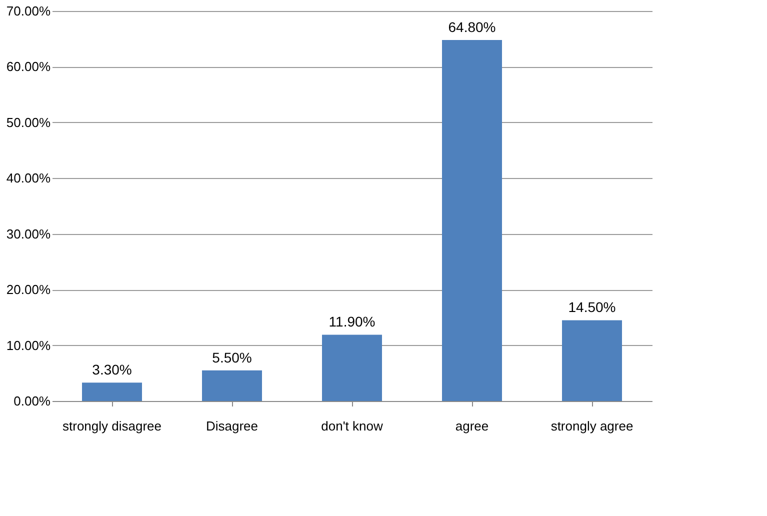 The height and width of the screenshot is (516, 767). Describe the element at coordinates (28, 290) in the screenshot. I see `y-tick-label: 20.00%` at that location.